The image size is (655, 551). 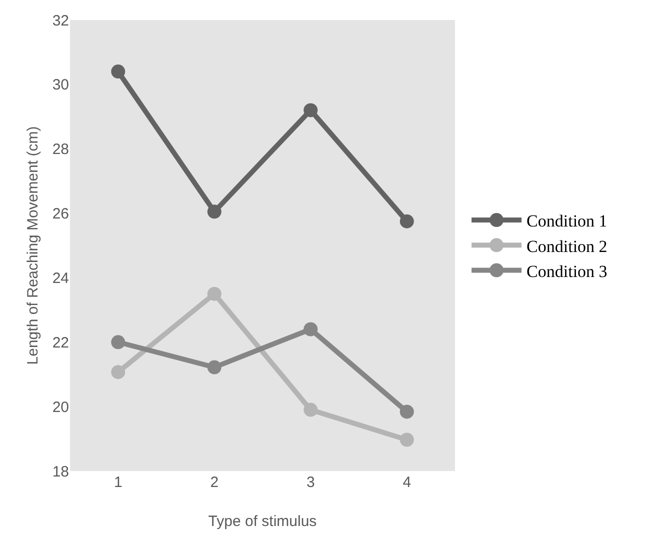 I want to click on x-tick-label: 1, so click(x=118, y=482).